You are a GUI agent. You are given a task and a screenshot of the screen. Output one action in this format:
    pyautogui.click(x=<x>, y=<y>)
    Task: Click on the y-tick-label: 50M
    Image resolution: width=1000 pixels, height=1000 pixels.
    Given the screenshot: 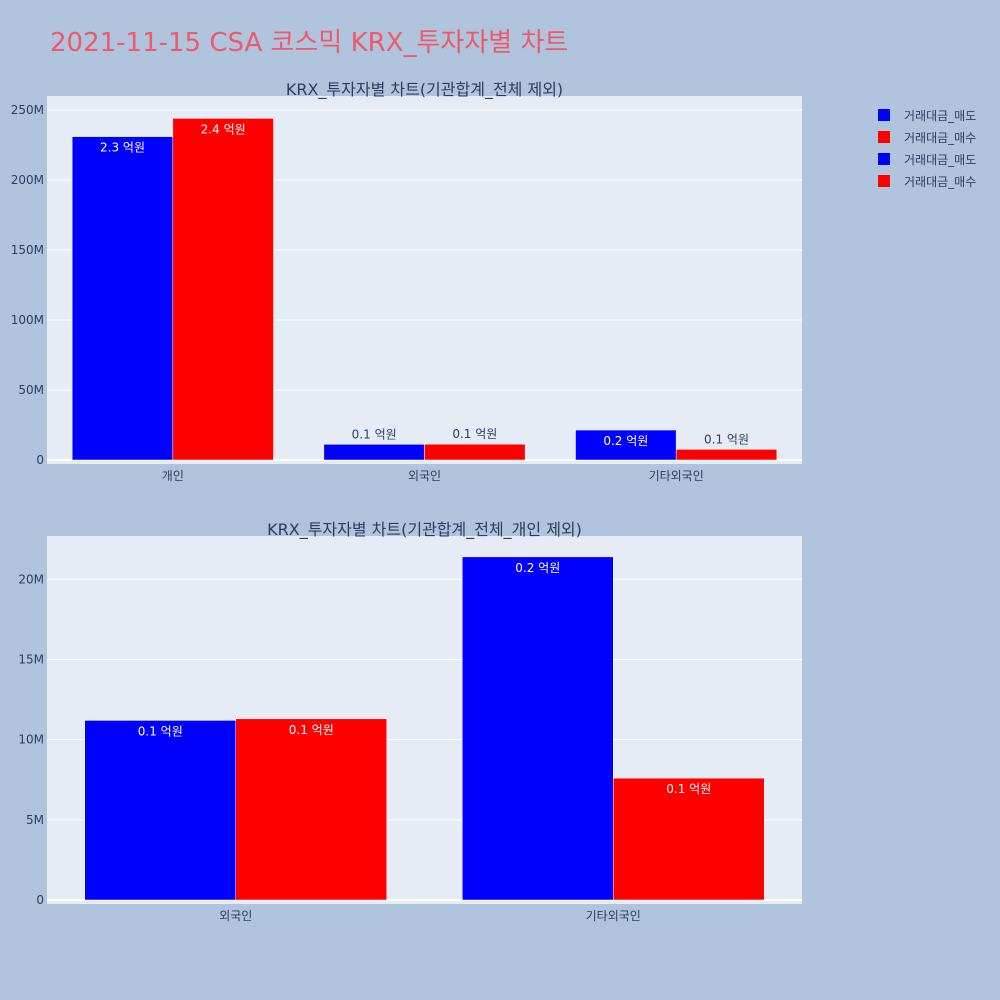 What is the action you would take?
    pyautogui.click(x=31, y=390)
    